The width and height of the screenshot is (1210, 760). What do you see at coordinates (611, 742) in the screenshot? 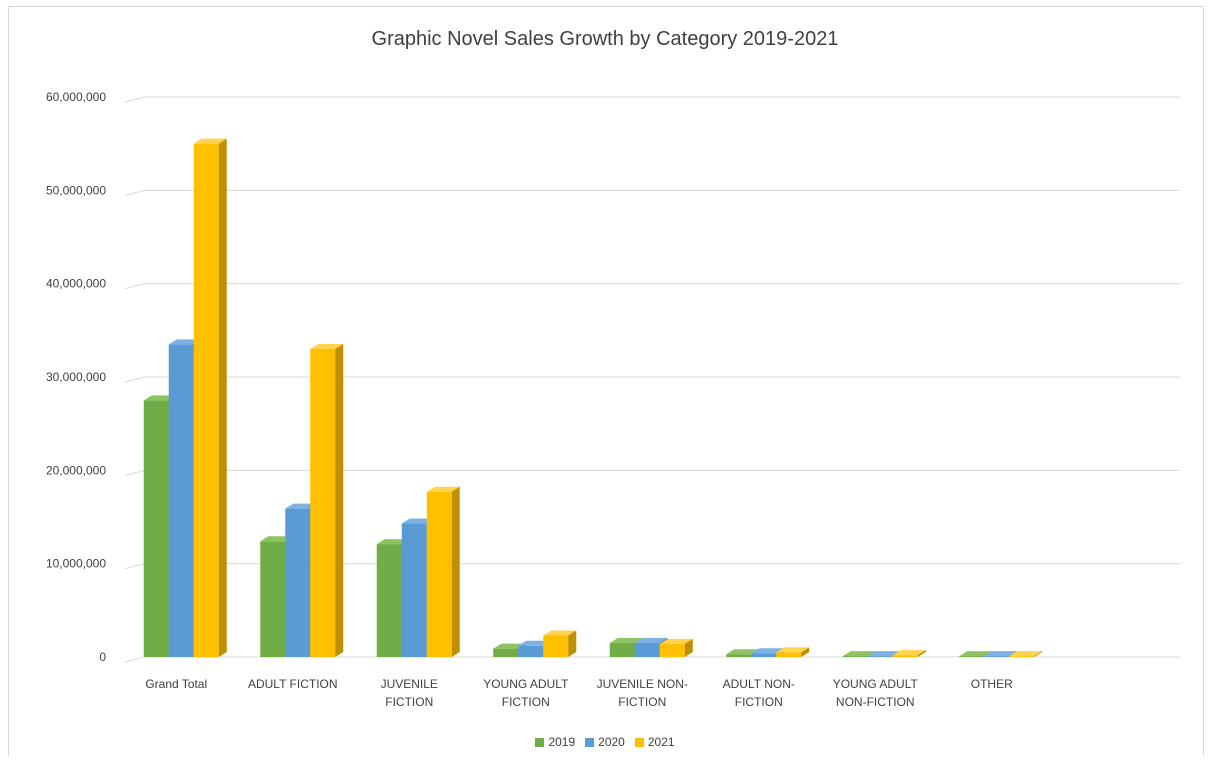
I see `legend-label: 2020` at bounding box center [611, 742].